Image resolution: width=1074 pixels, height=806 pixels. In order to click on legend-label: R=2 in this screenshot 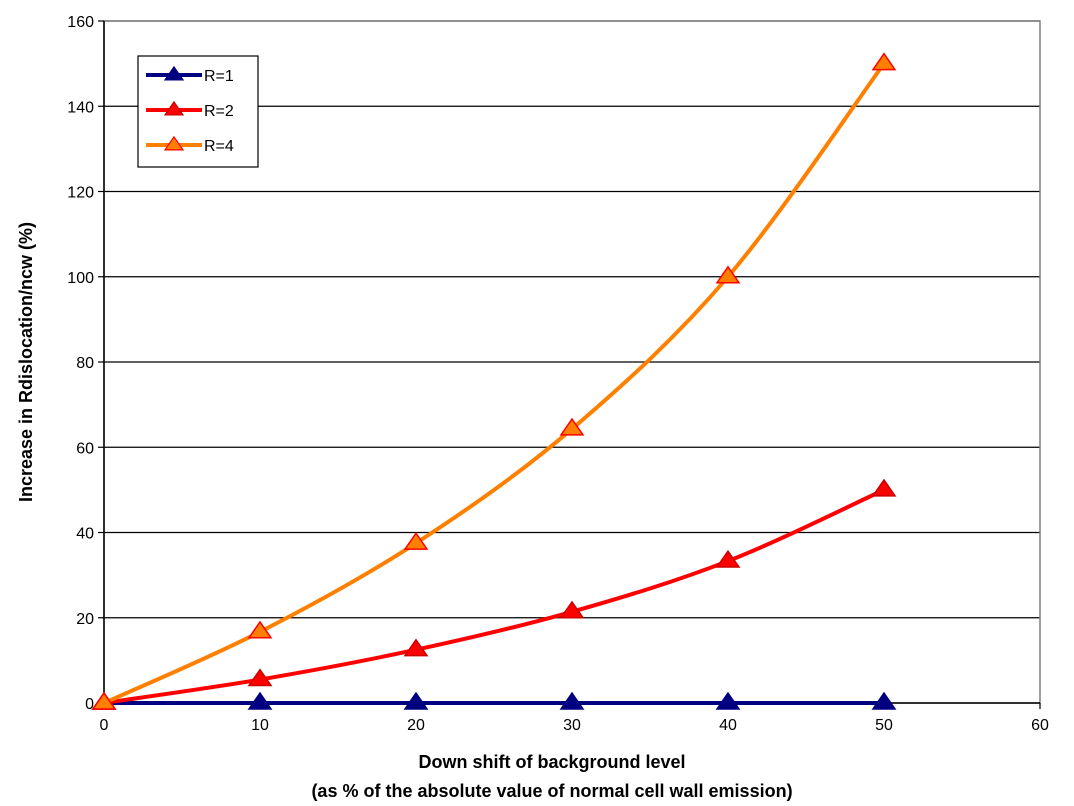, I will do `click(219, 111)`.